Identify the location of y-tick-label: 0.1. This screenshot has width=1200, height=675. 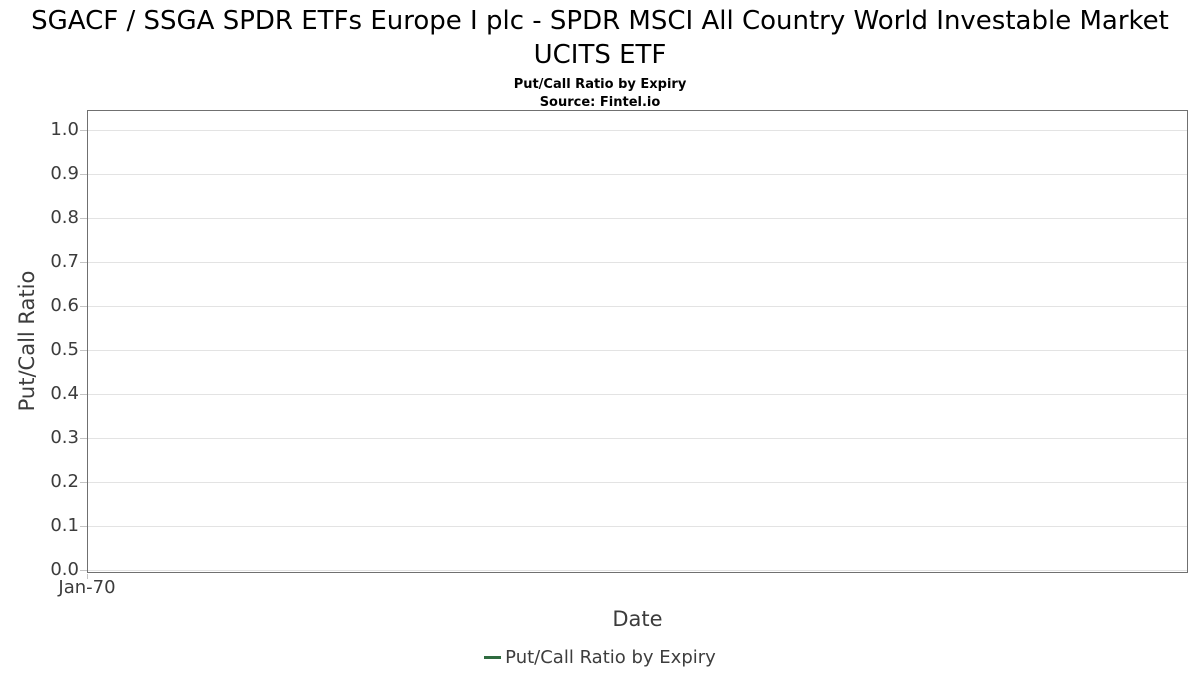
(64, 525).